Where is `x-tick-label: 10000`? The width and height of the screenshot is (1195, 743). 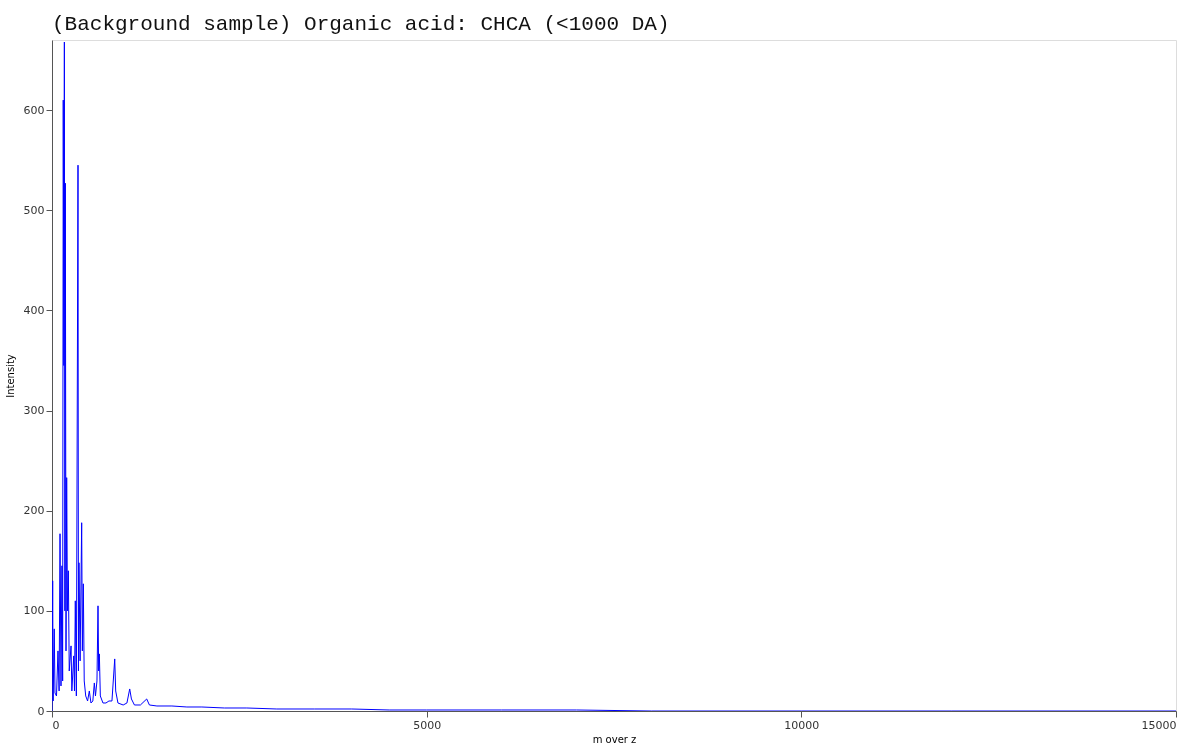 x-tick-label: 10000 is located at coordinates (802, 725).